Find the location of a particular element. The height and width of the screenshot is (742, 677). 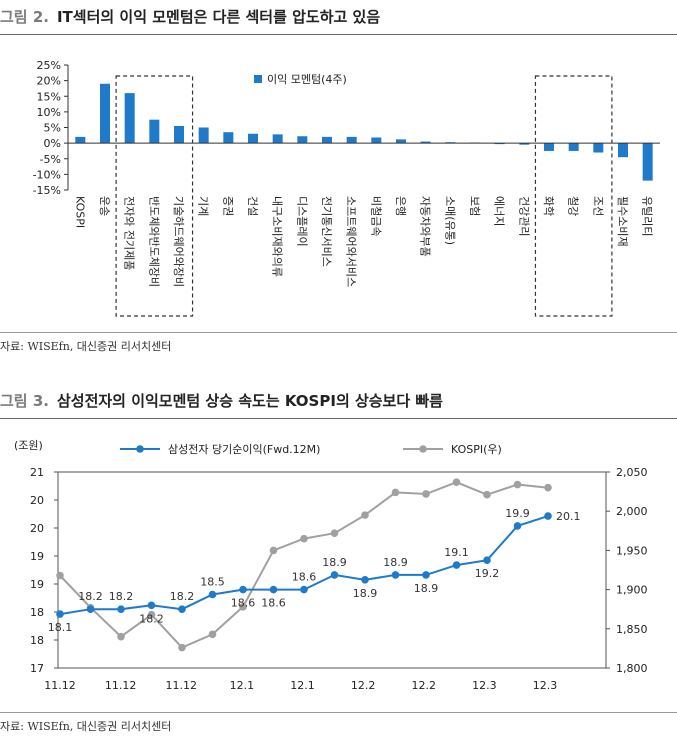

legend-marker-kospi is located at coordinates (423, 449).